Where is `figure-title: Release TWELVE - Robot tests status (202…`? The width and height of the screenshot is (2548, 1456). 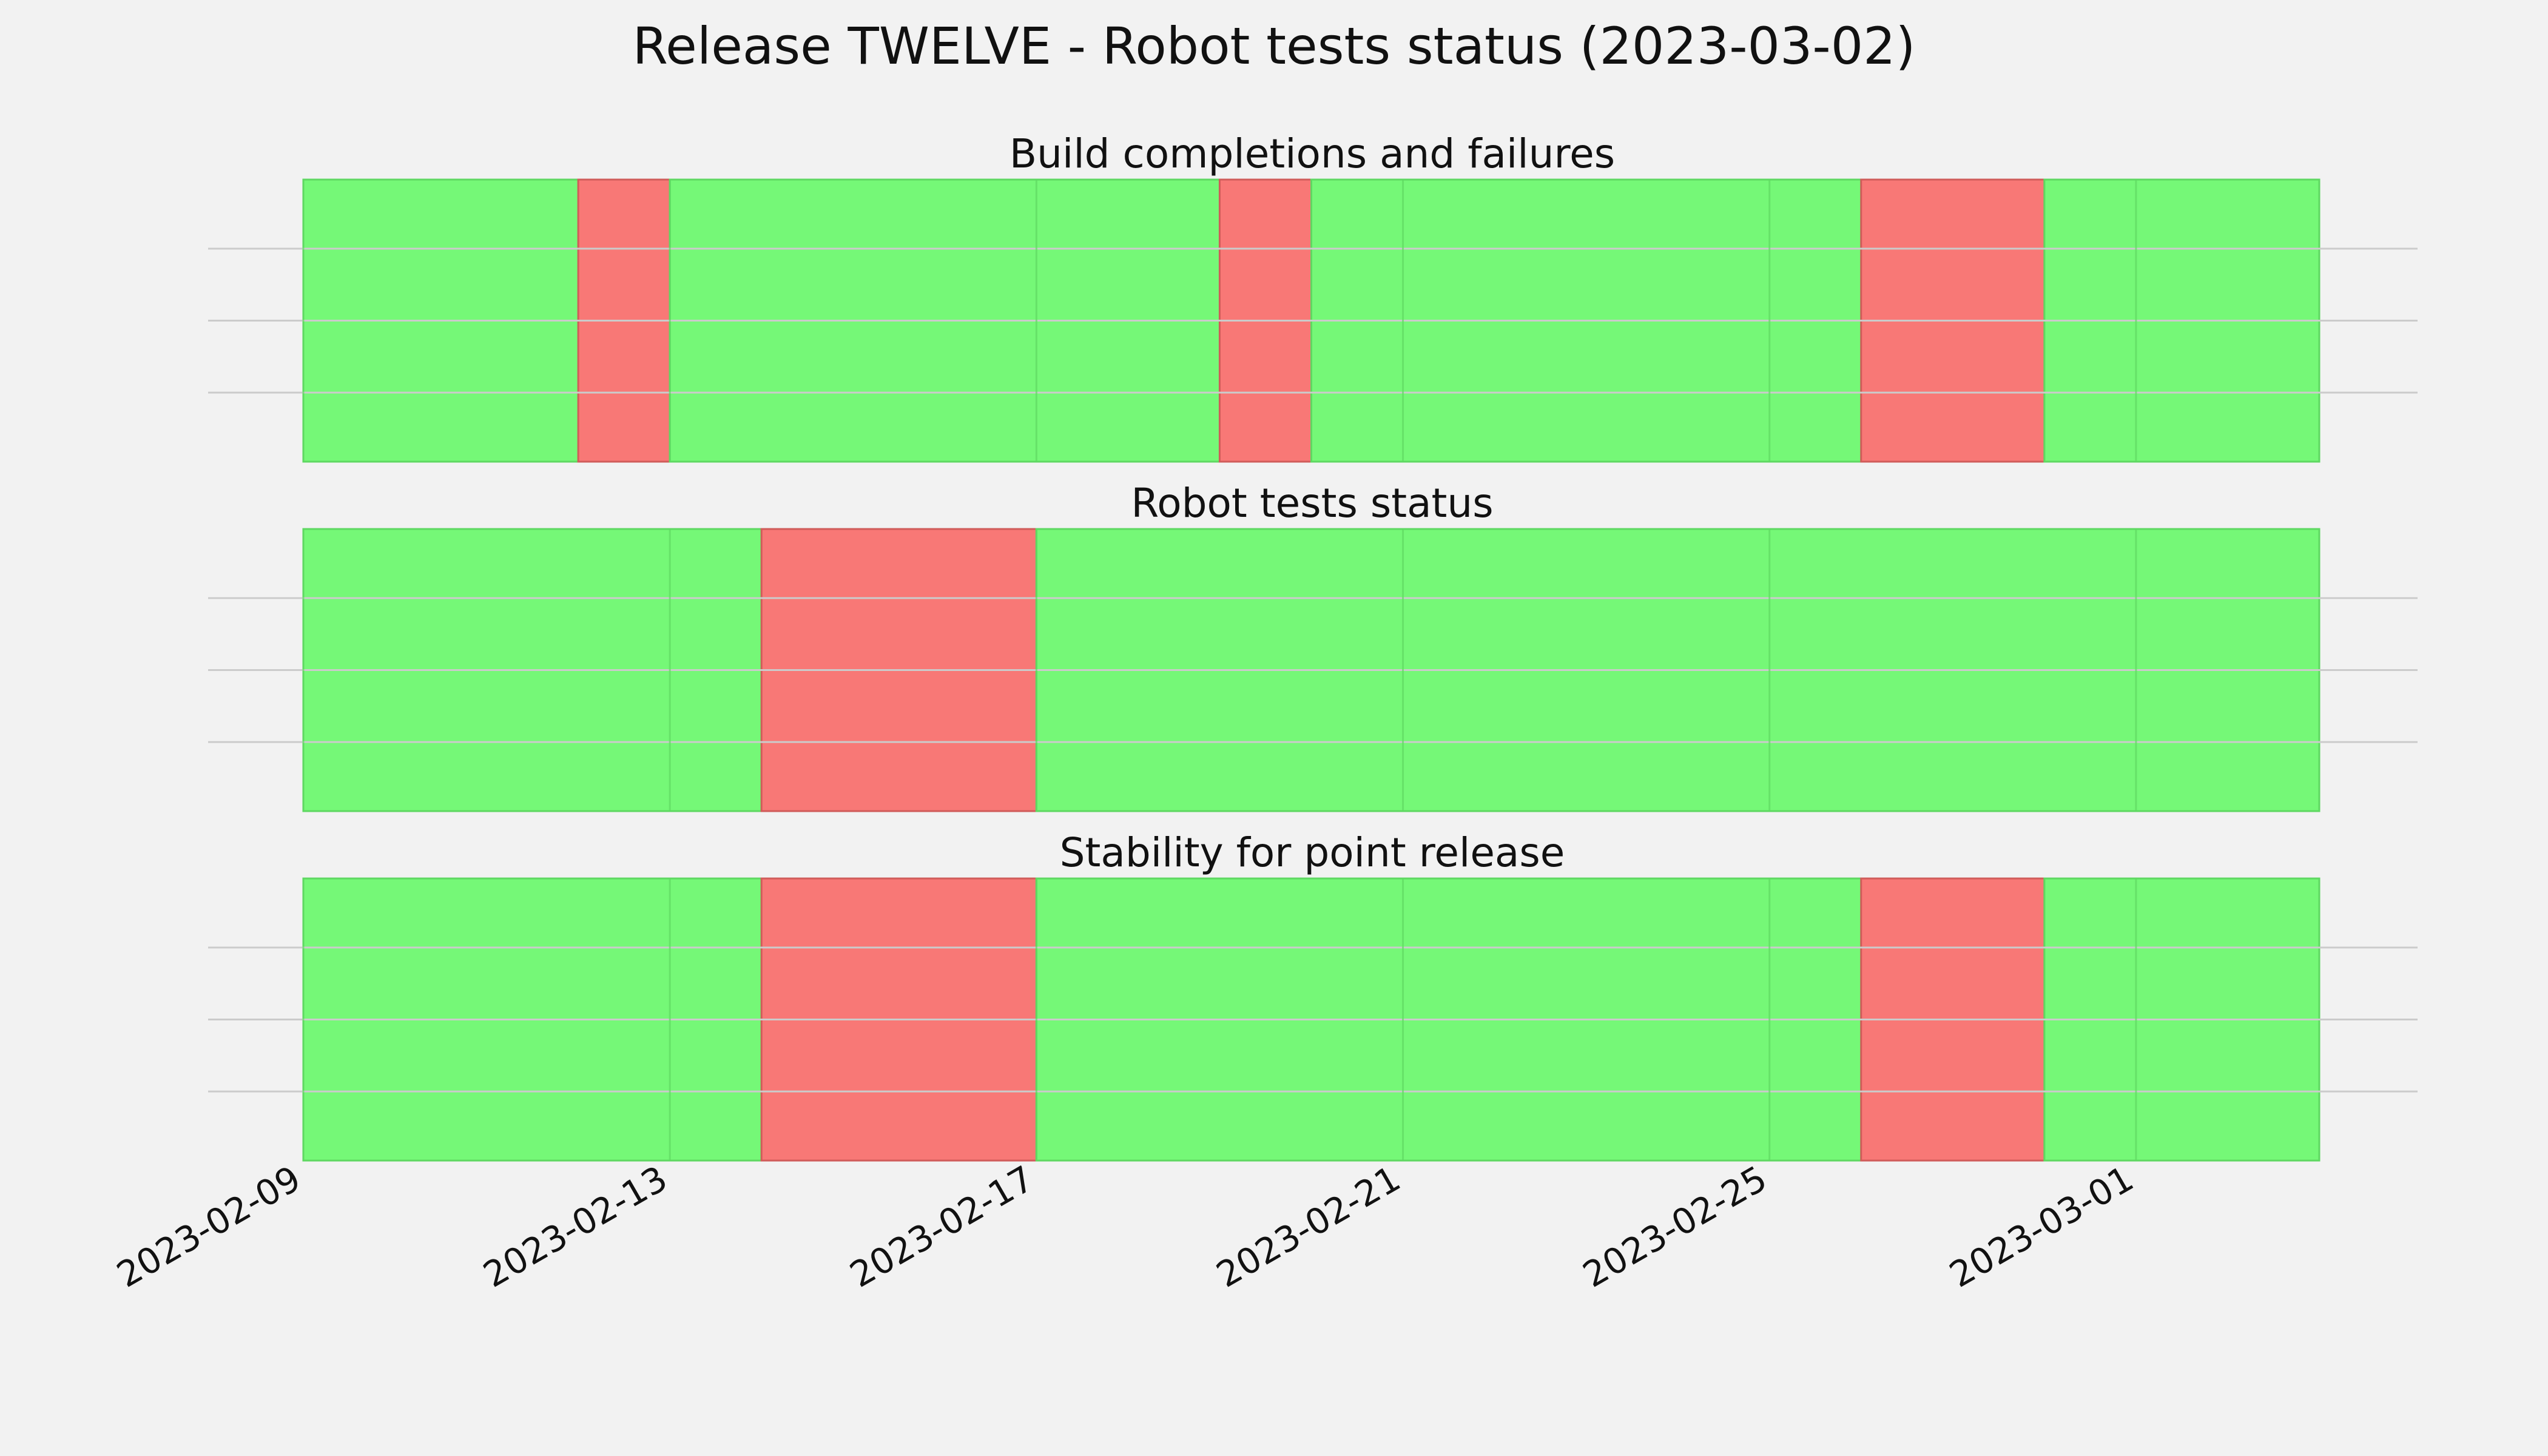
figure-title: Release TWELVE - Robot tests status (202… is located at coordinates (1274, 46).